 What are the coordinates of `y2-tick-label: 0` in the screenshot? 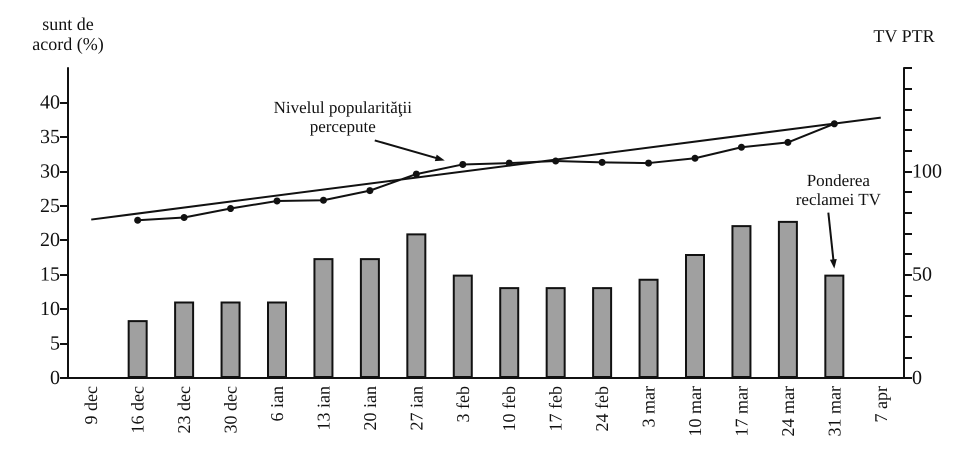 It's located at (917, 378).